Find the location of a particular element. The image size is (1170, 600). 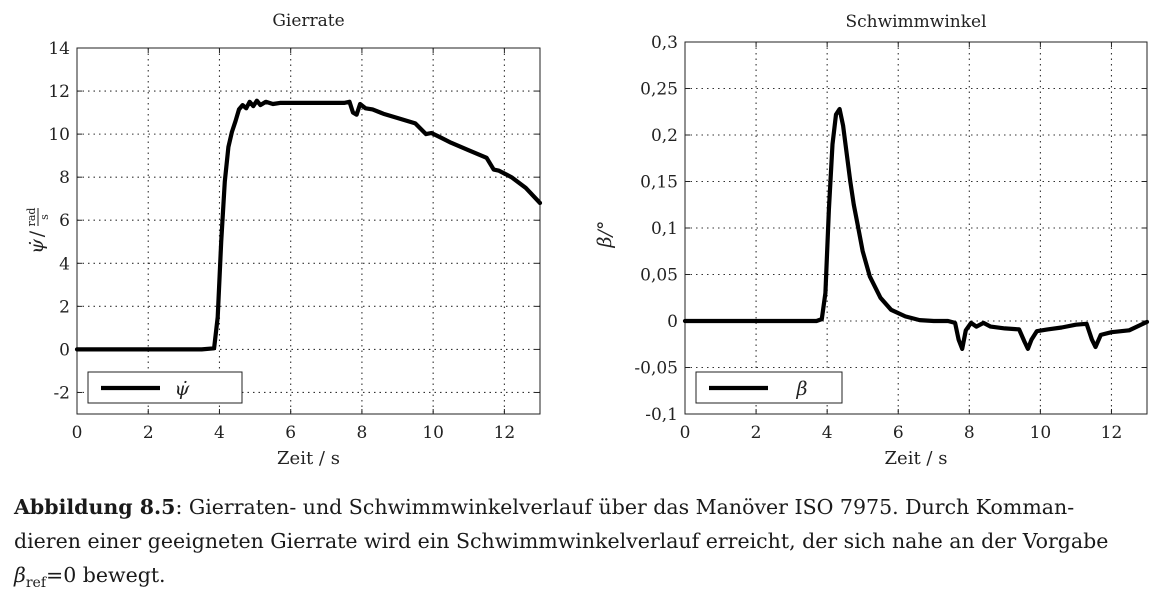

caption-beta-sub: ref is located at coordinates (36, 583).